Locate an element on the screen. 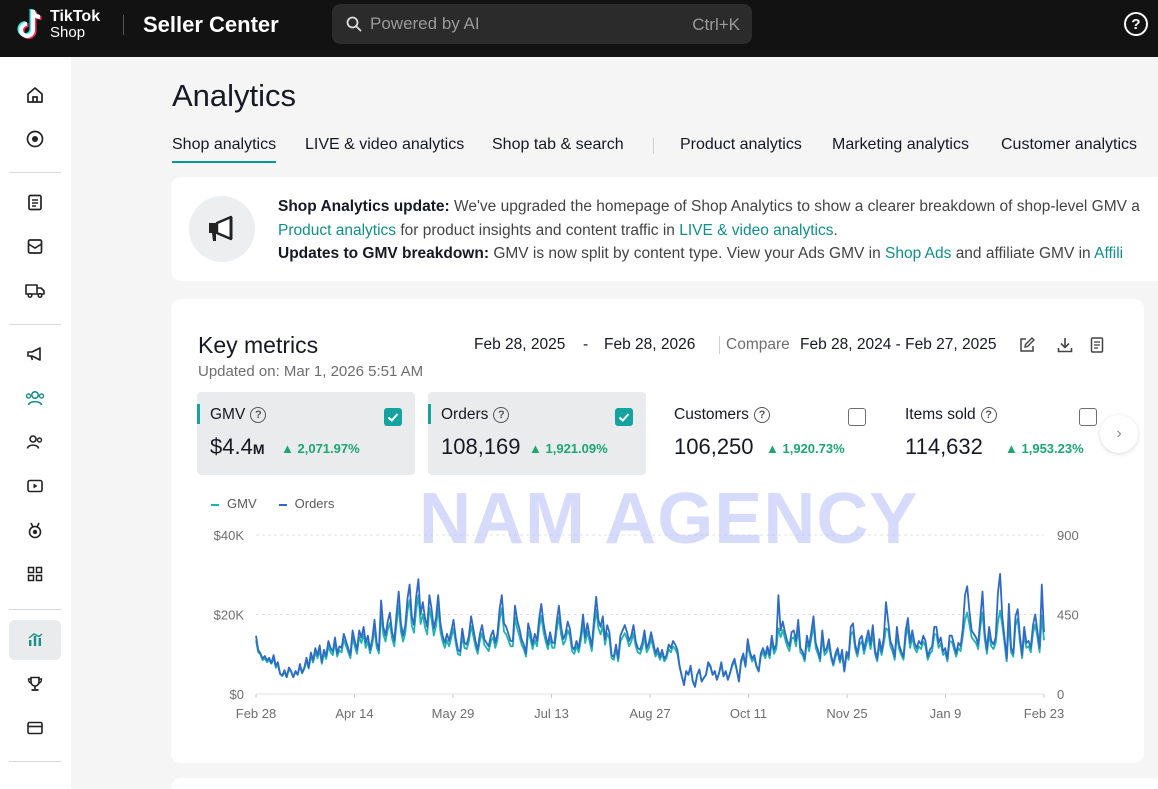 The width and height of the screenshot is (1158, 789). legend-item-orders: Orders is located at coordinates (306, 503).